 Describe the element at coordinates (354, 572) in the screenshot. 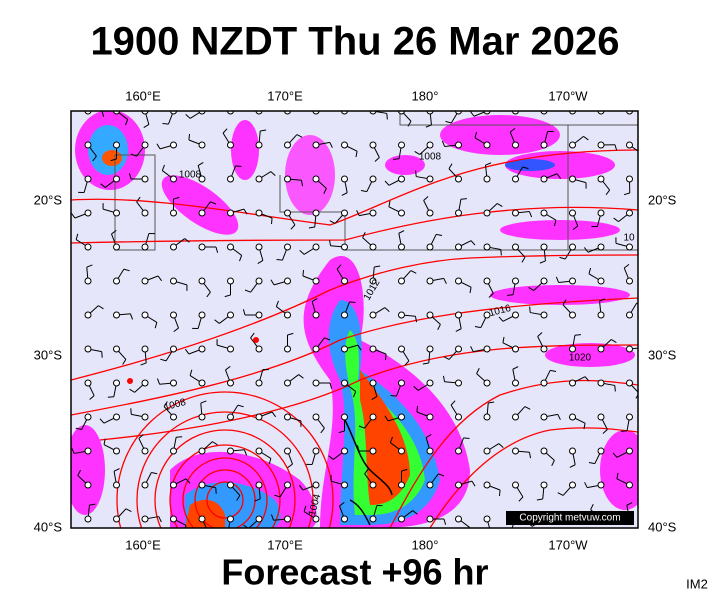

I see `forecast-label: Forecast +96 hr` at that location.